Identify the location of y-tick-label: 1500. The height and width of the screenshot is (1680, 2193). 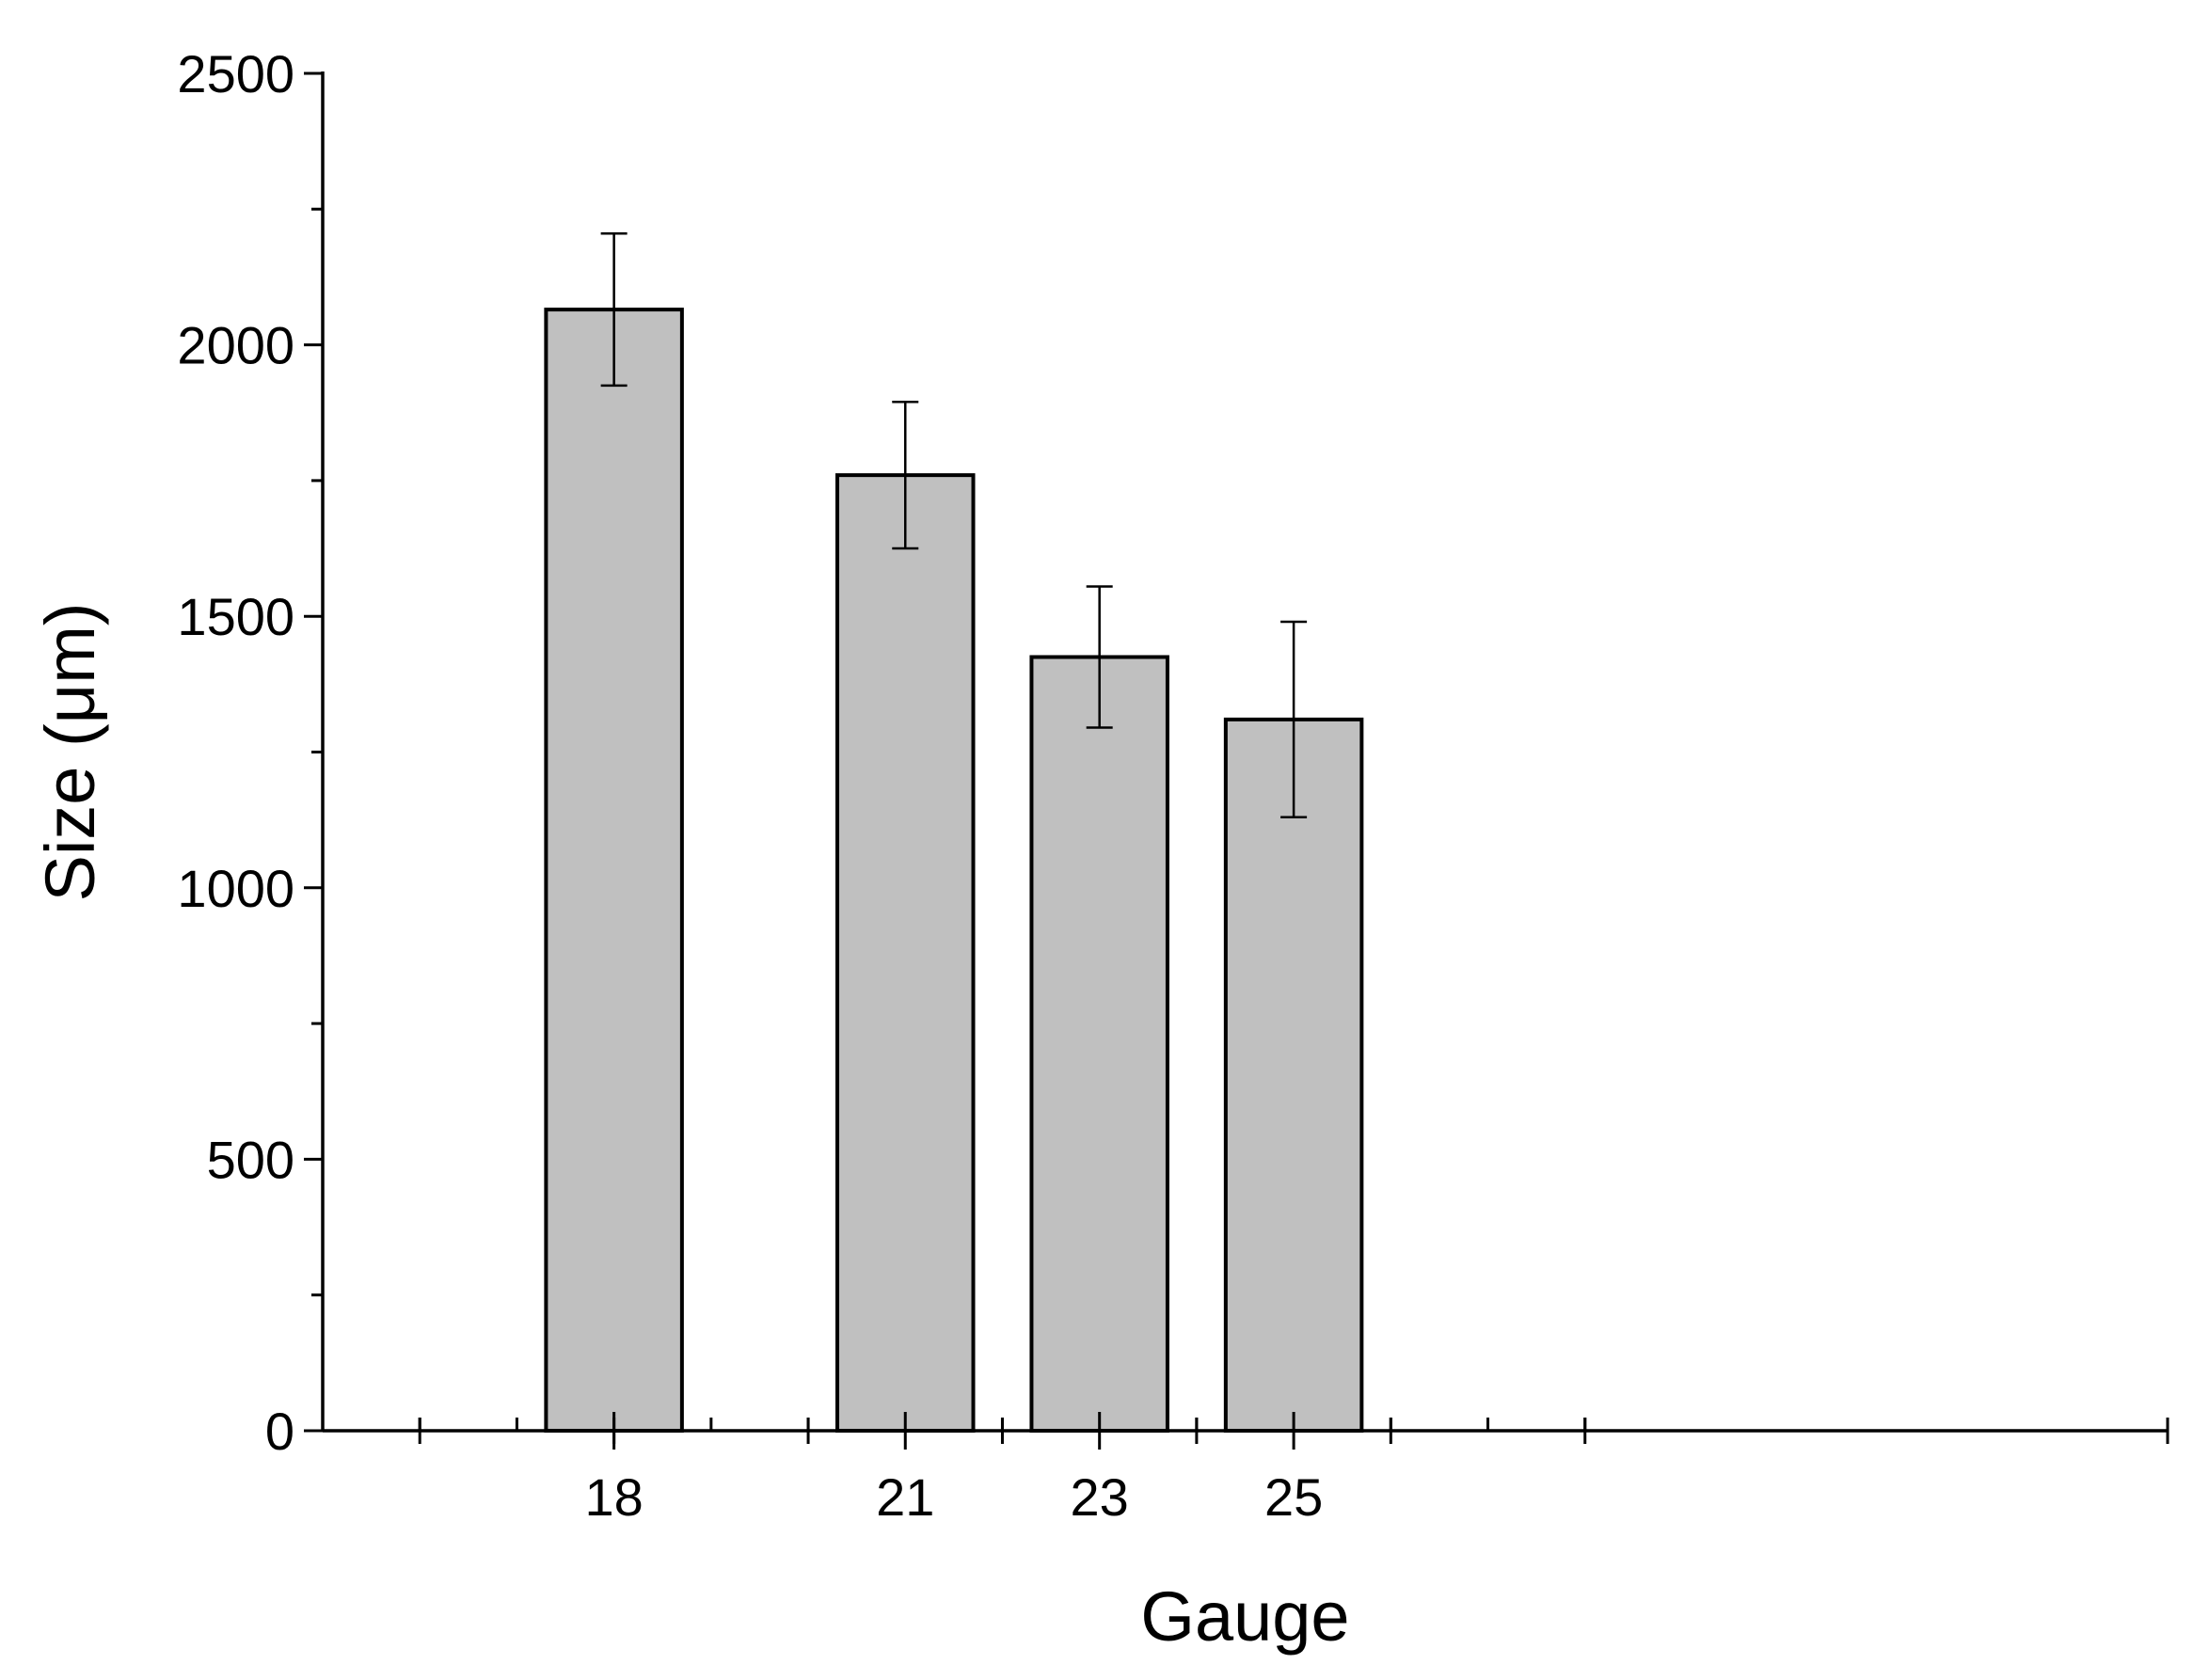
(235, 616).